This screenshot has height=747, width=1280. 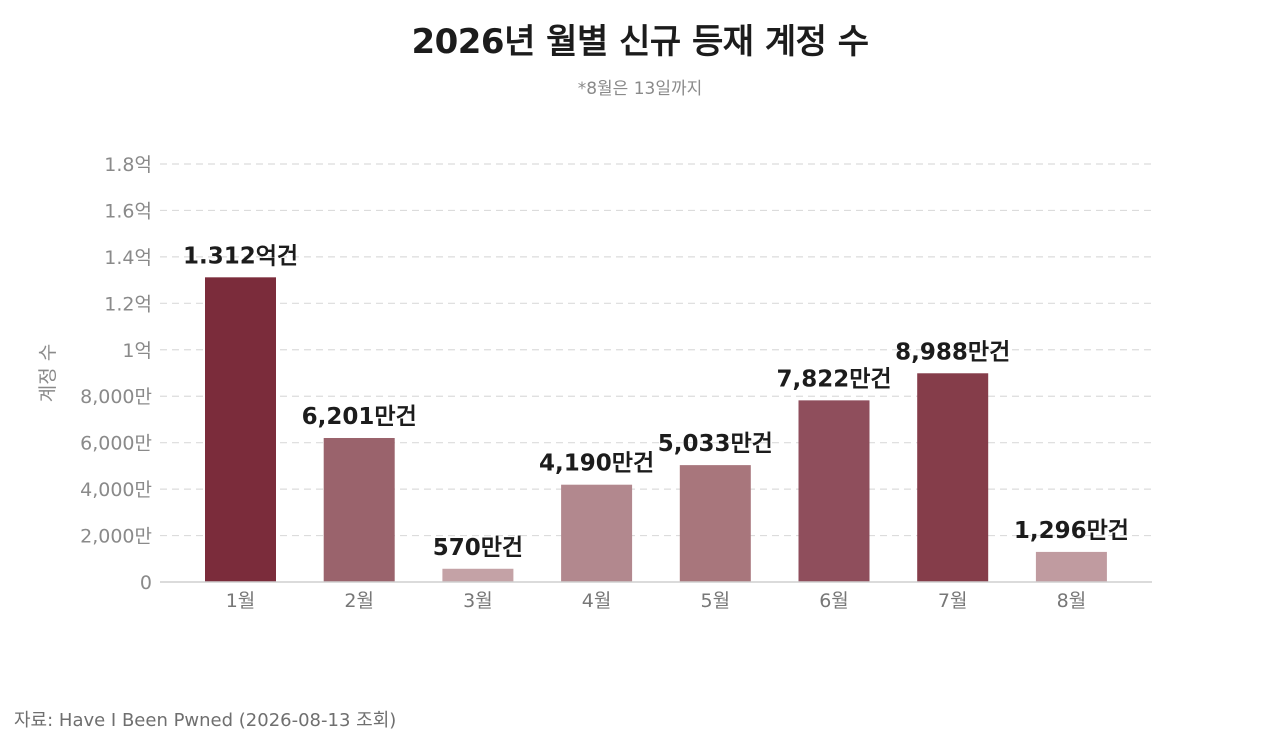 What do you see at coordinates (834, 601) in the screenshot?
I see `x-category-label: 6월` at bounding box center [834, 601].